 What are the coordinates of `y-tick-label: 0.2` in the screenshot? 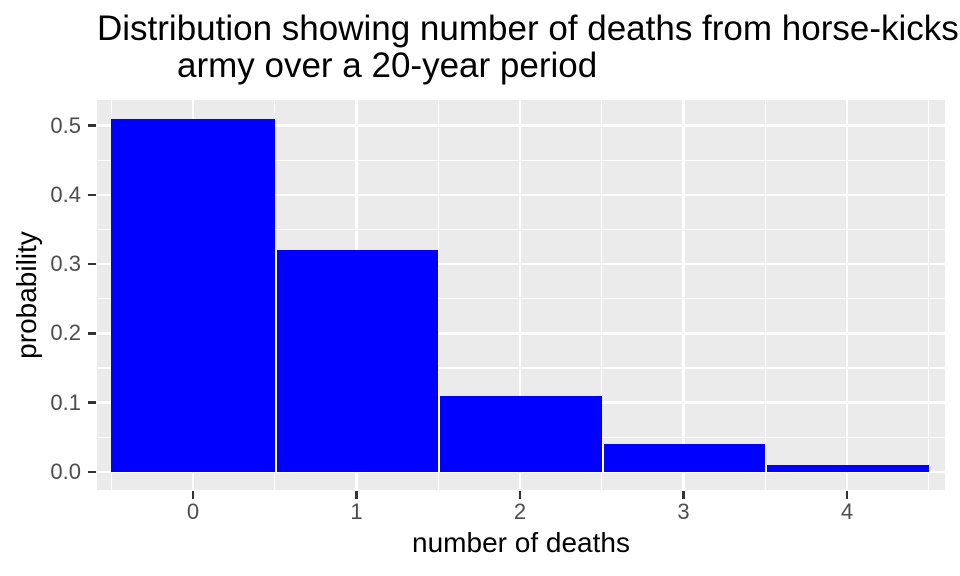 It's located at (65, 333).